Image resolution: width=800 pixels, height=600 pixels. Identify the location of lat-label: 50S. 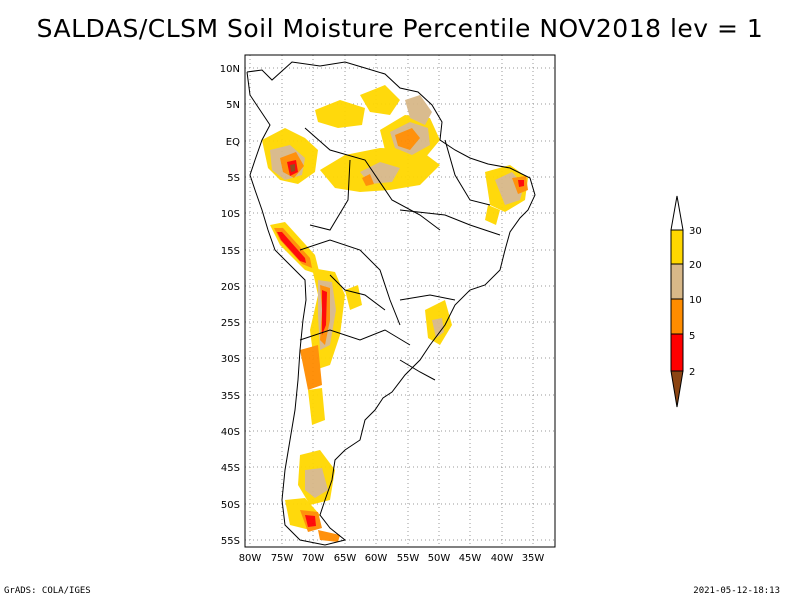
(230, 505).